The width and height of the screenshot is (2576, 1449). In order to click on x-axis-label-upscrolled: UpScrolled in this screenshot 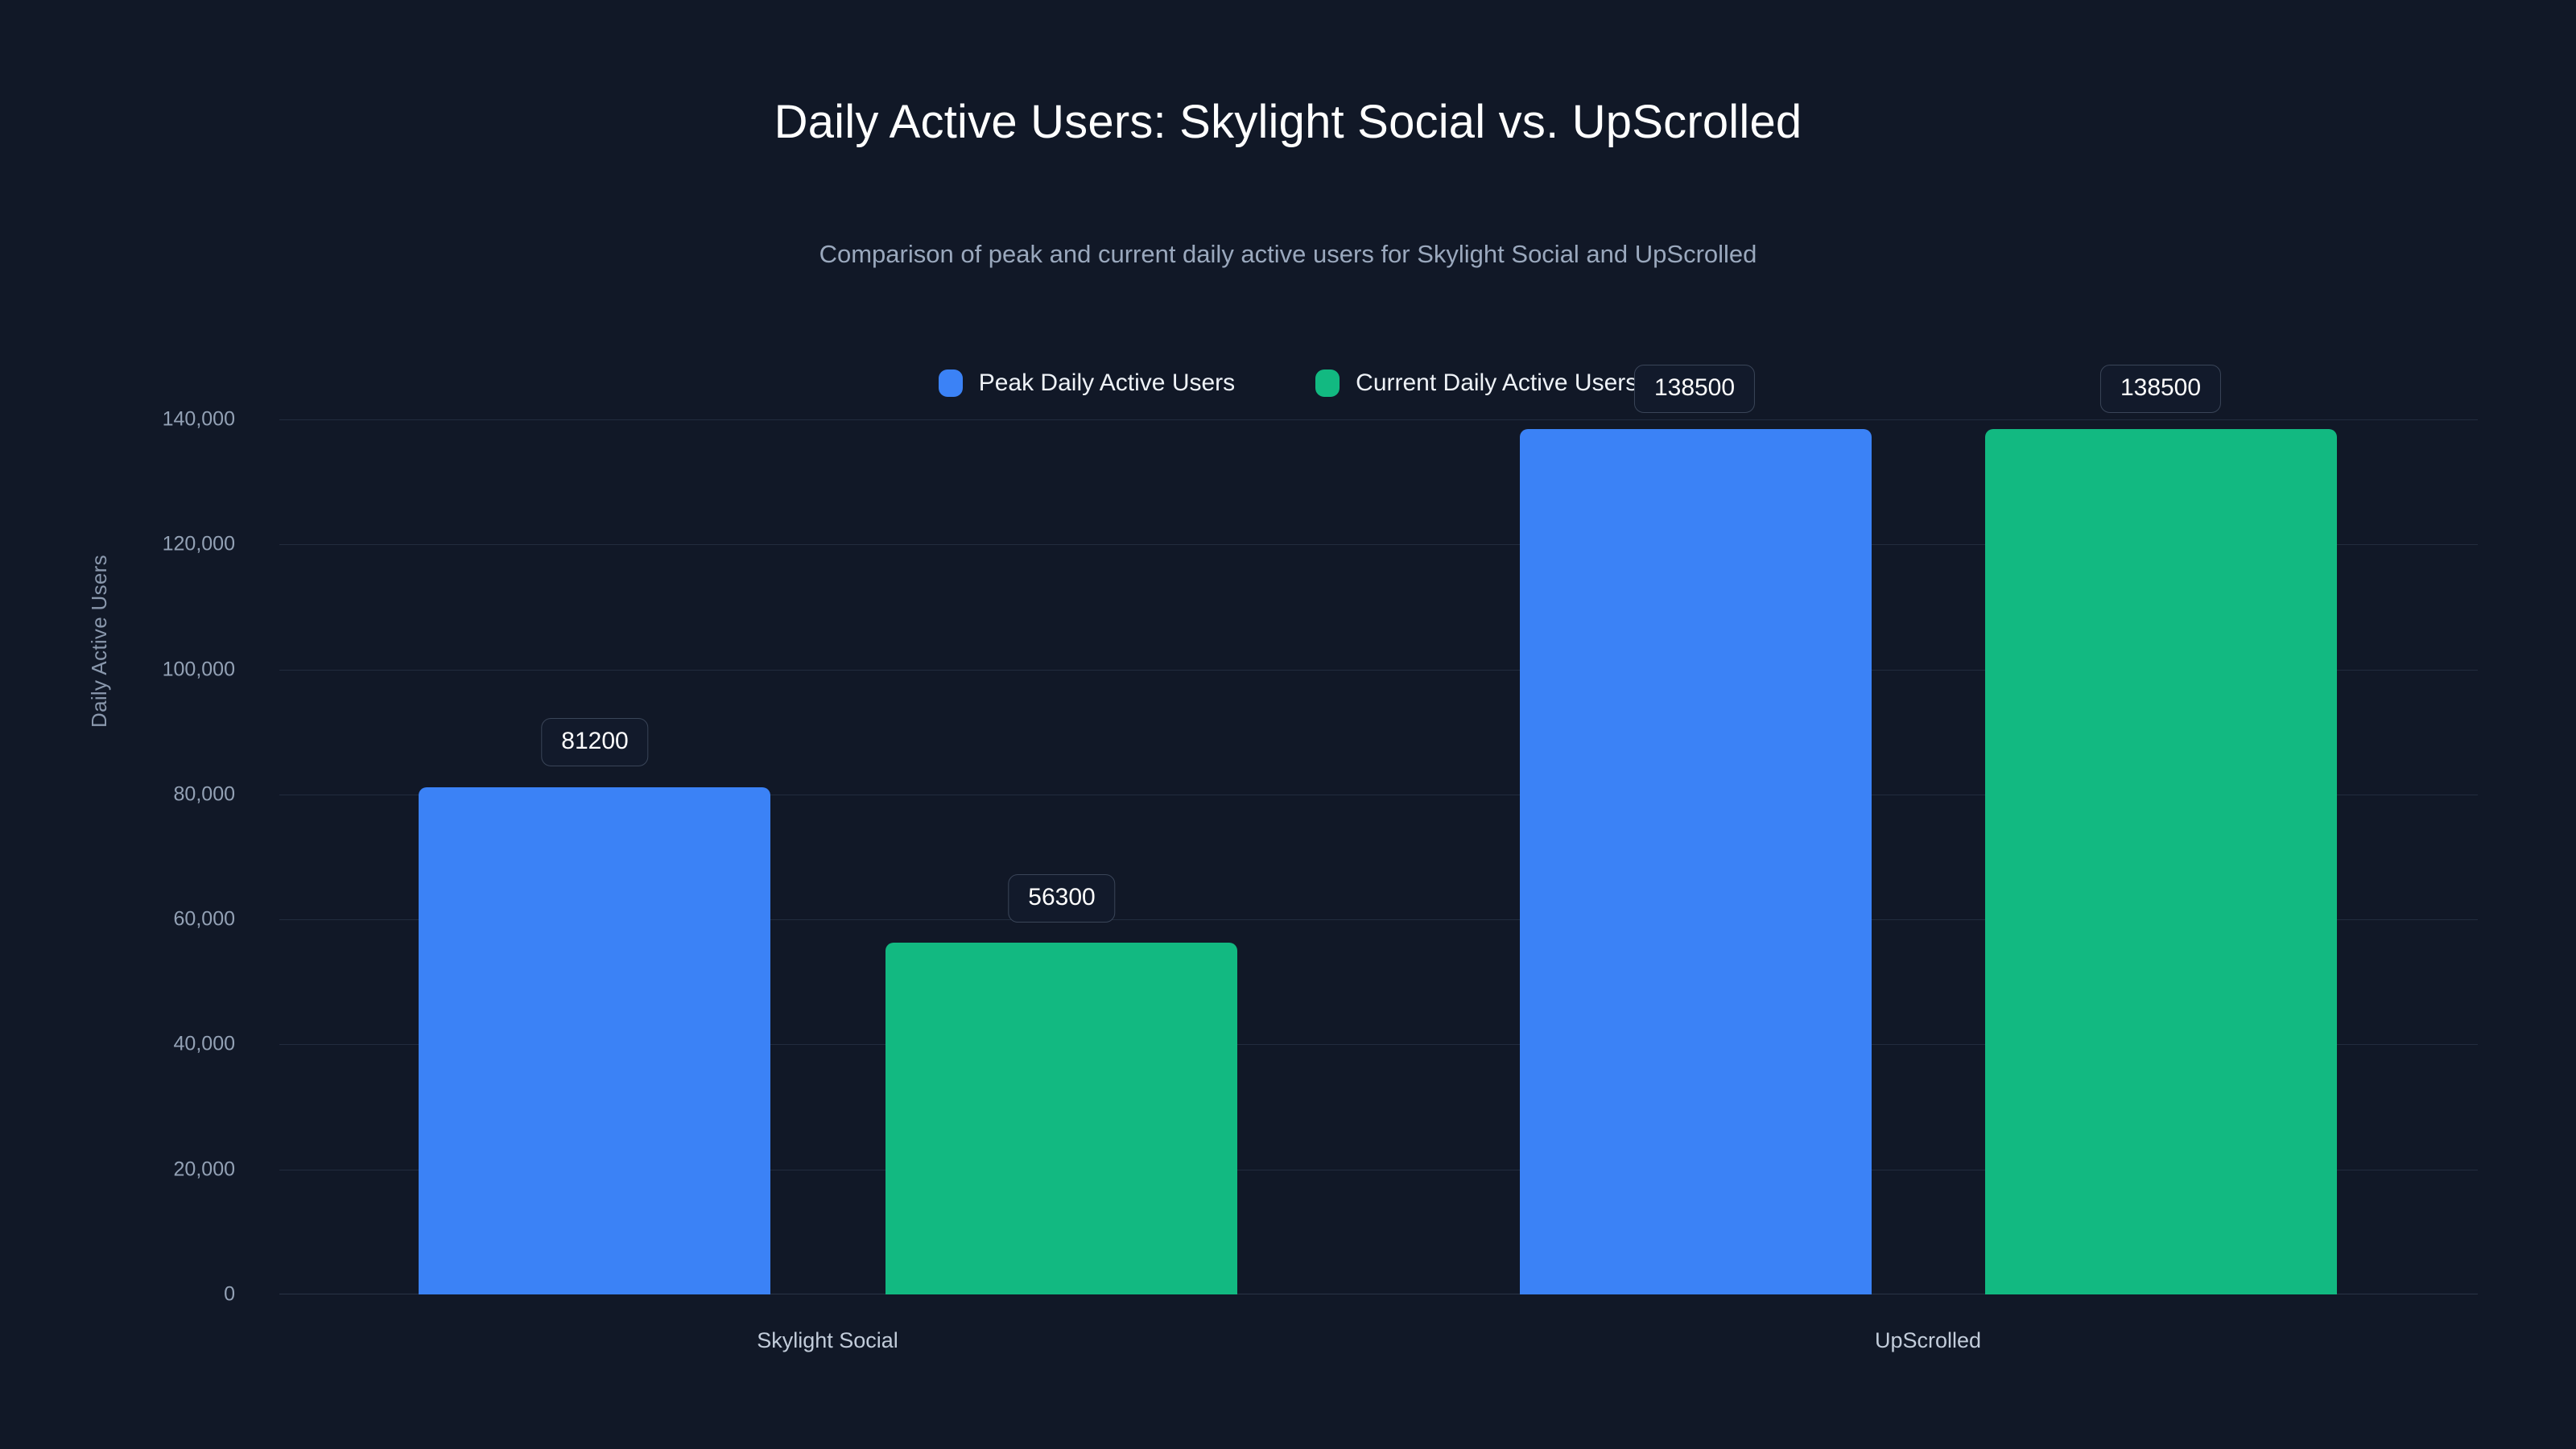, I will do `click(1928, 1340)`.